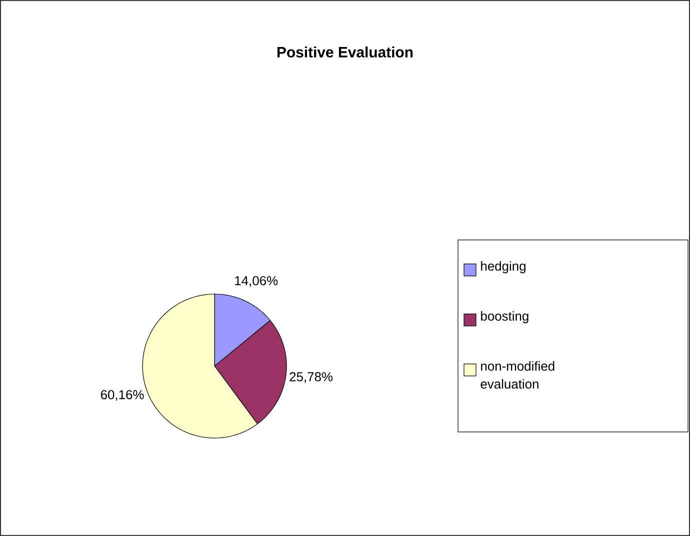 Image resolution: width=690 pixels, height=536 pixels. I want to click on chart-title: Positive Evaluation, so click(345, 52).